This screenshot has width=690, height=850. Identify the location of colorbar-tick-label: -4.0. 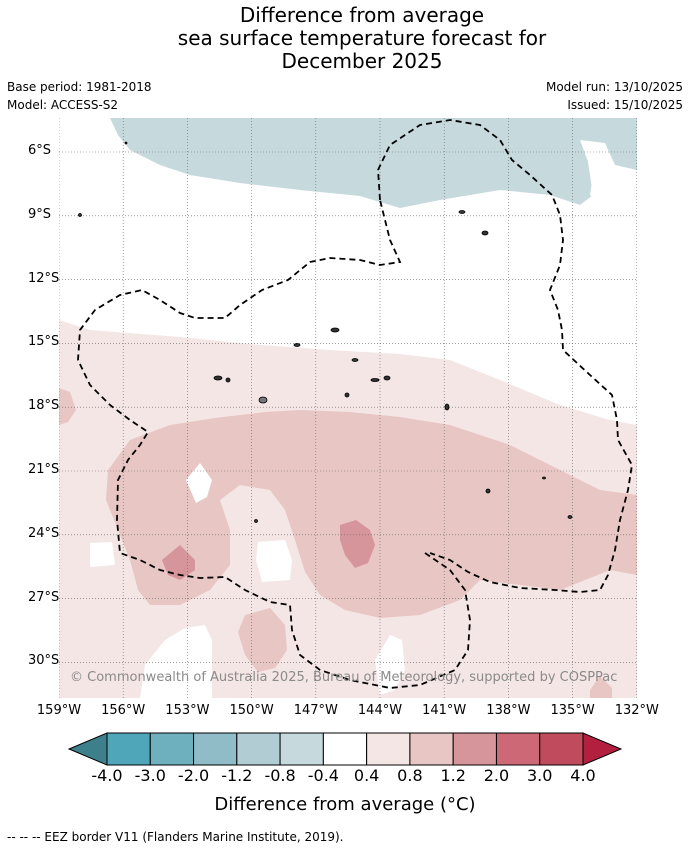
(107, 775).